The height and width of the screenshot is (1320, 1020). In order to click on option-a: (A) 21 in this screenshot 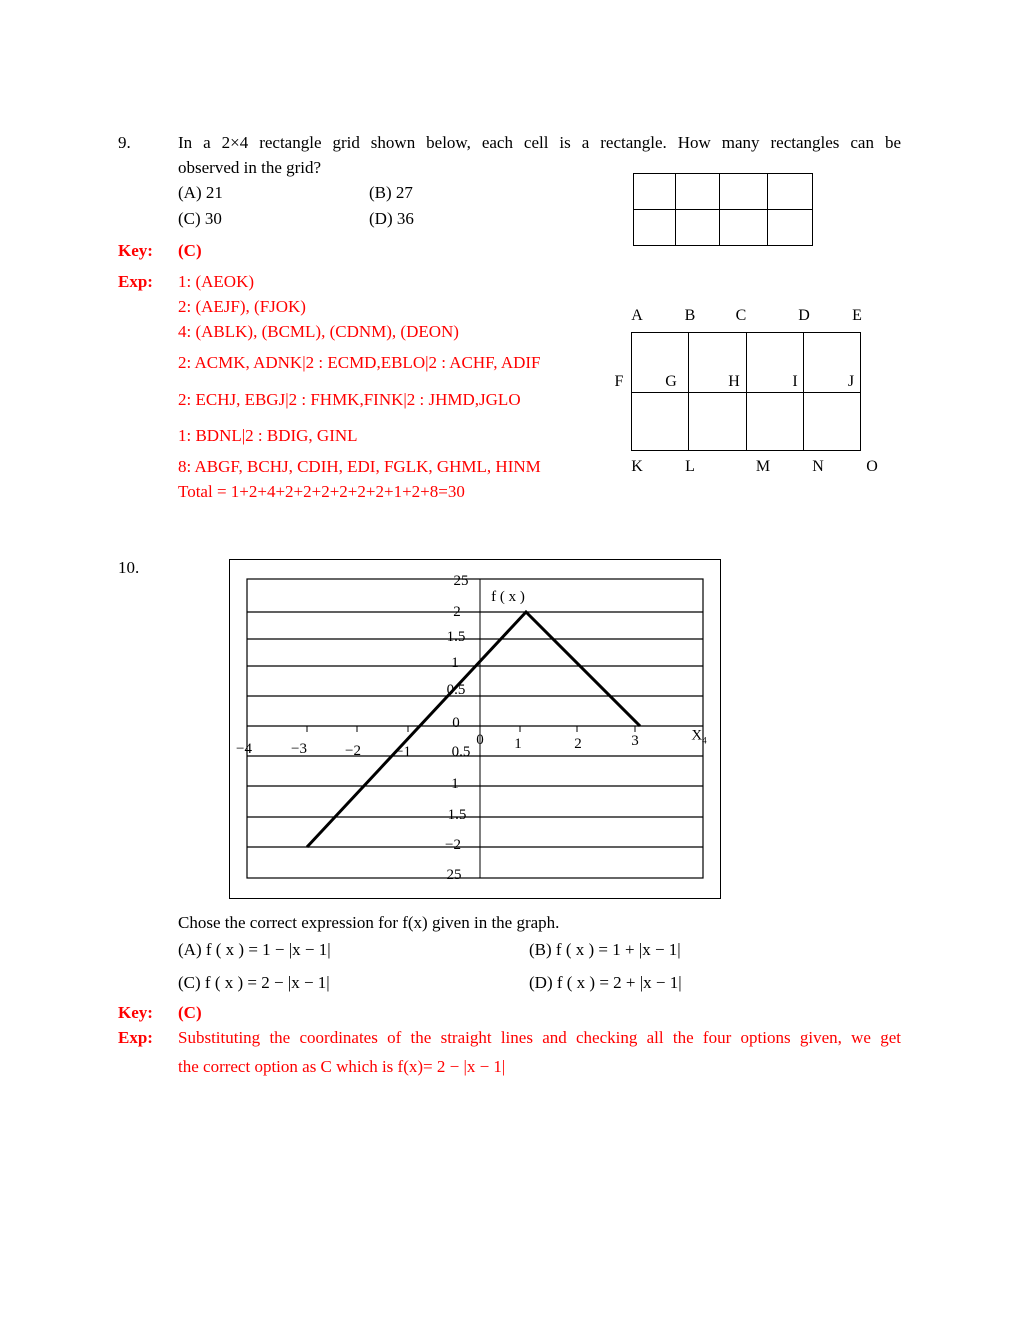, I will do `click(200, 192)`.